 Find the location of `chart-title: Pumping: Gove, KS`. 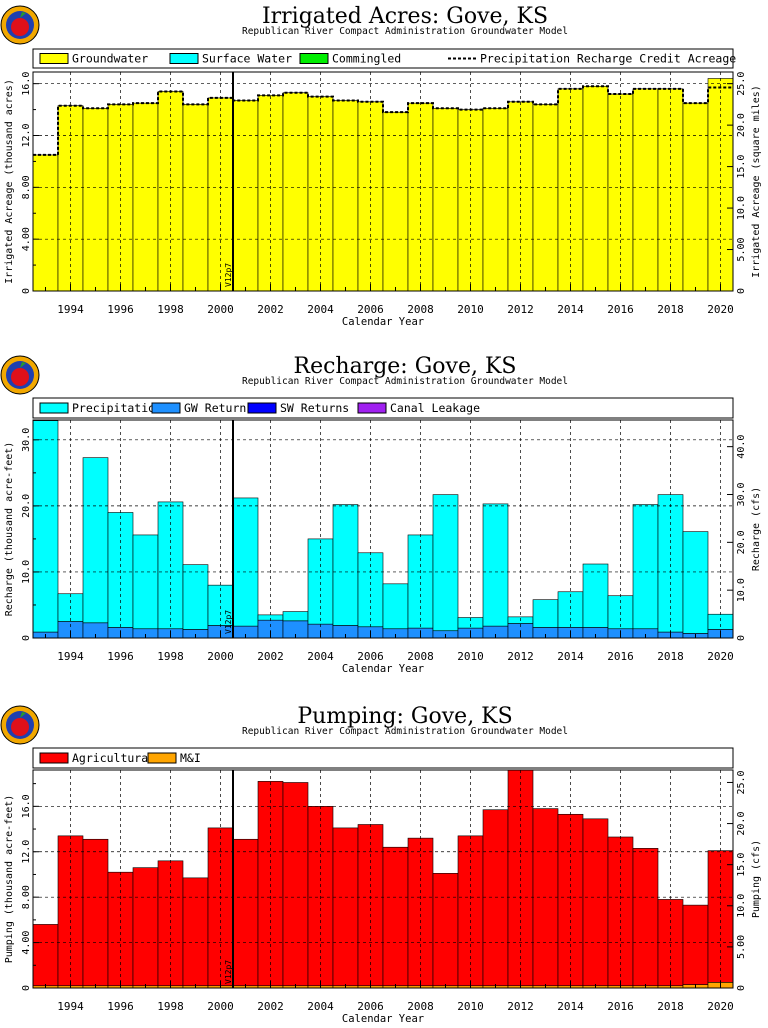

chart-title: Pumping: Gove, KS is located at coordinates (404, 716).